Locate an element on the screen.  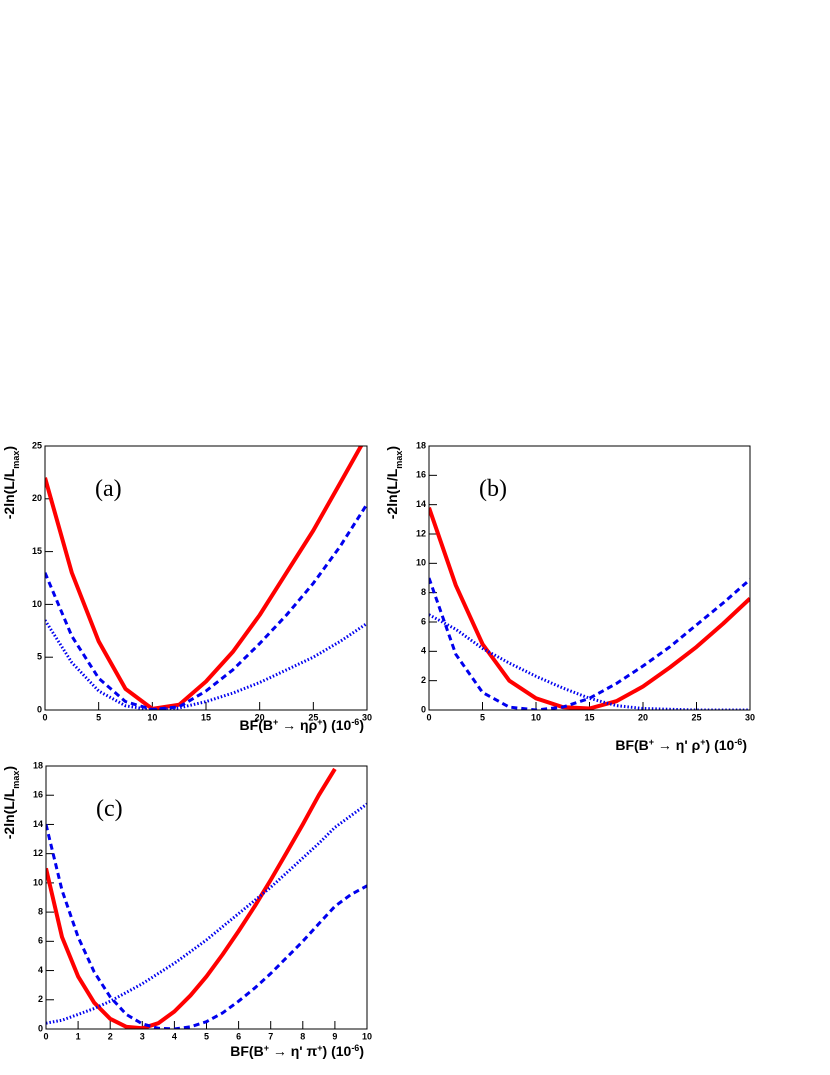
x-tick-label: 6 is located at coordinates (238, 1036).